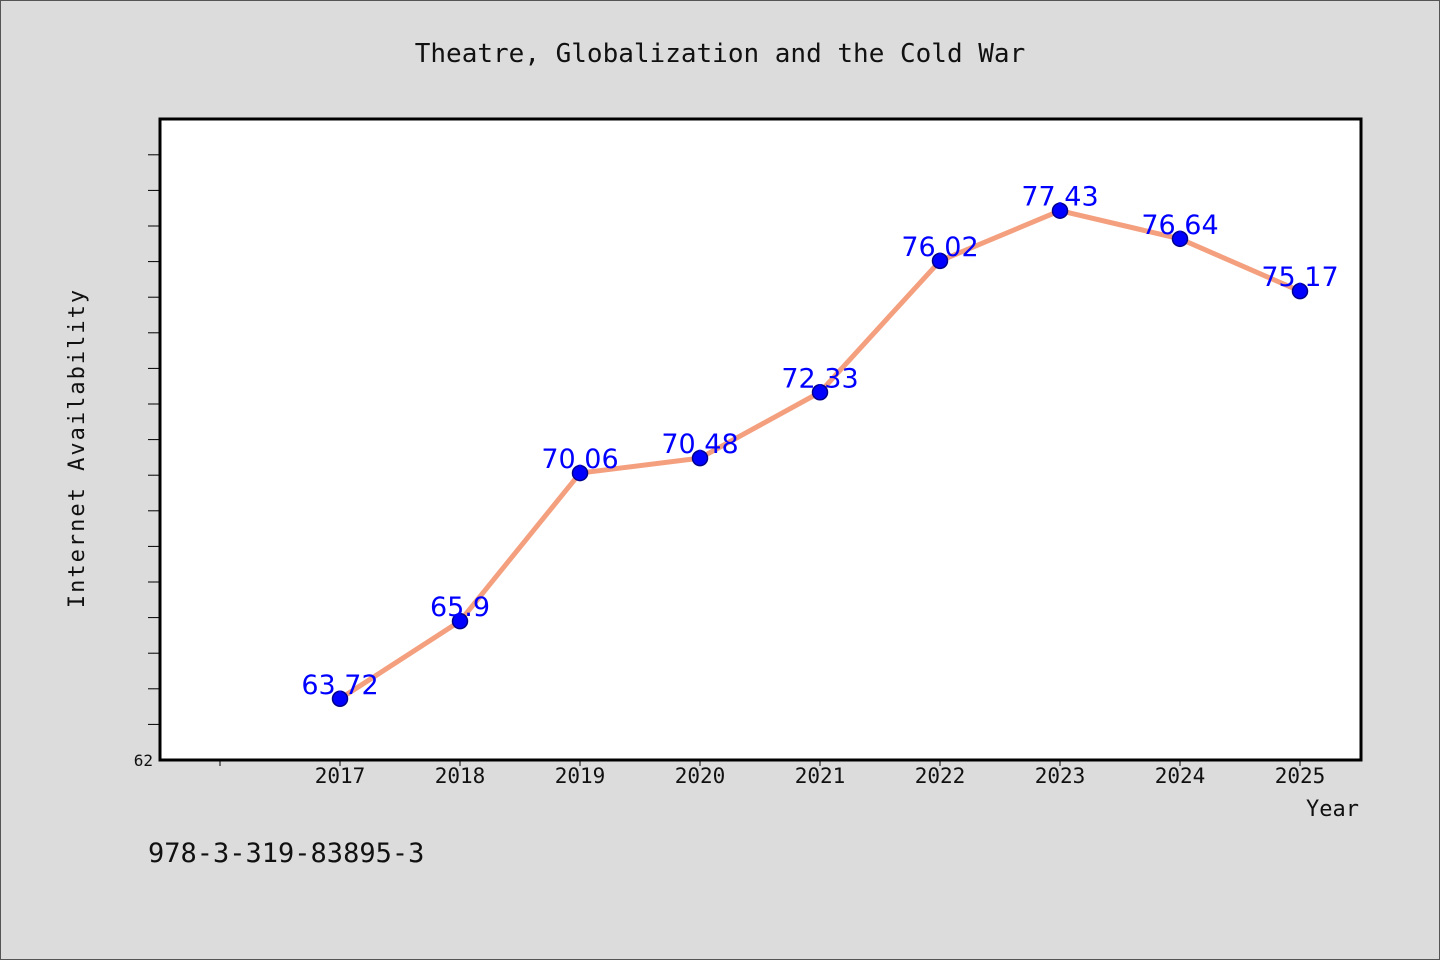  Describe the element at coordinates (580, 776) in the screenshot. I see `x-tick-label: 2019` at that location.